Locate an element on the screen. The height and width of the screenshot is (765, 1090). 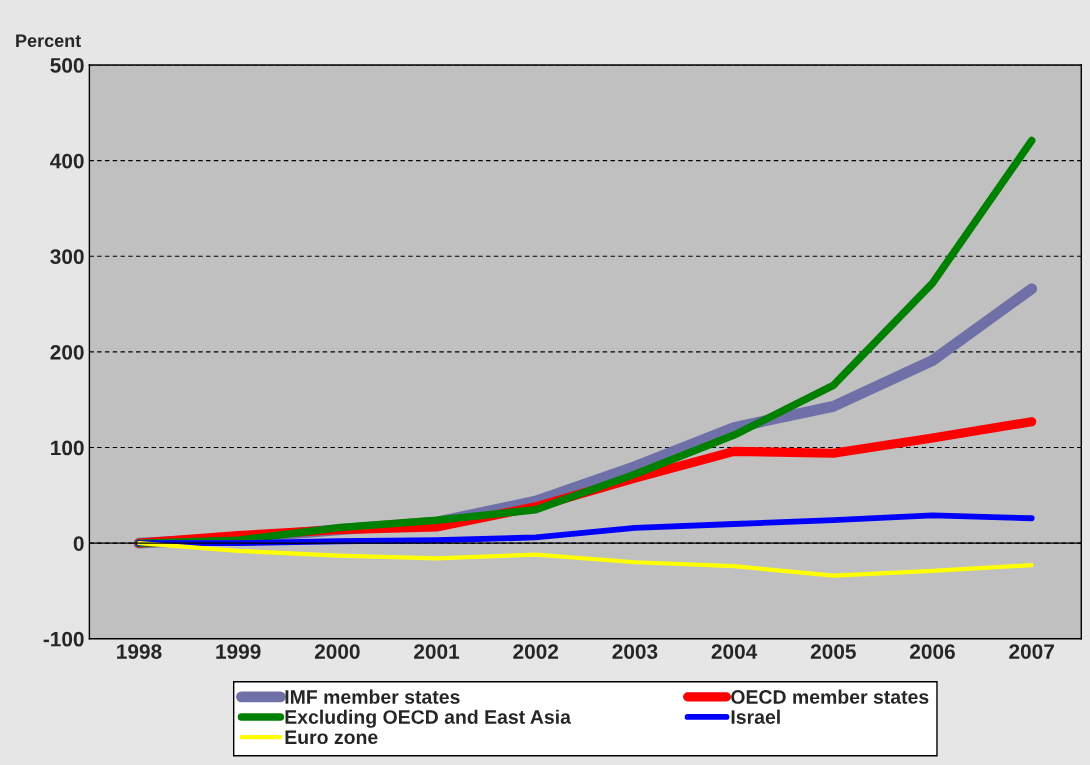
x-tick-label: 2003 is located at coordinates (635, 651).